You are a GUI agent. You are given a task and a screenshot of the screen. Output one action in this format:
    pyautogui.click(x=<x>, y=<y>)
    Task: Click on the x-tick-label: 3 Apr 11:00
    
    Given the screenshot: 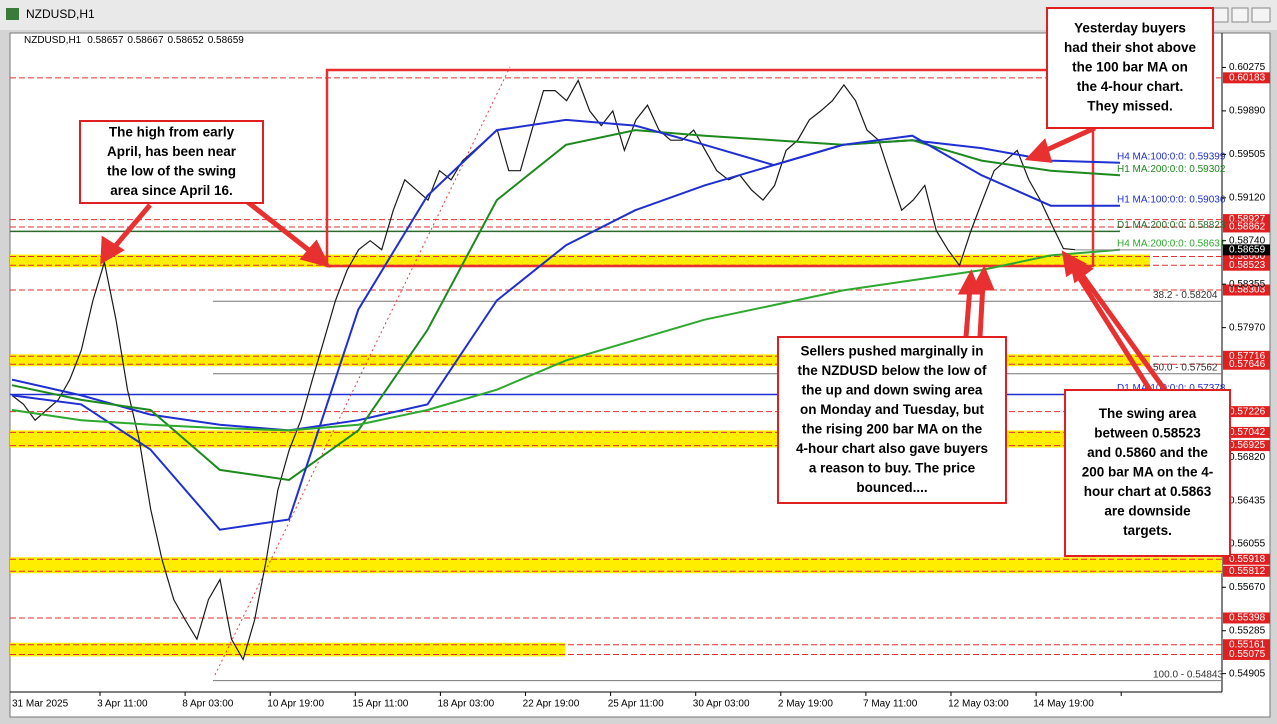 What is the action you would take?
    pyautogui.click(x=122, y=704)
    